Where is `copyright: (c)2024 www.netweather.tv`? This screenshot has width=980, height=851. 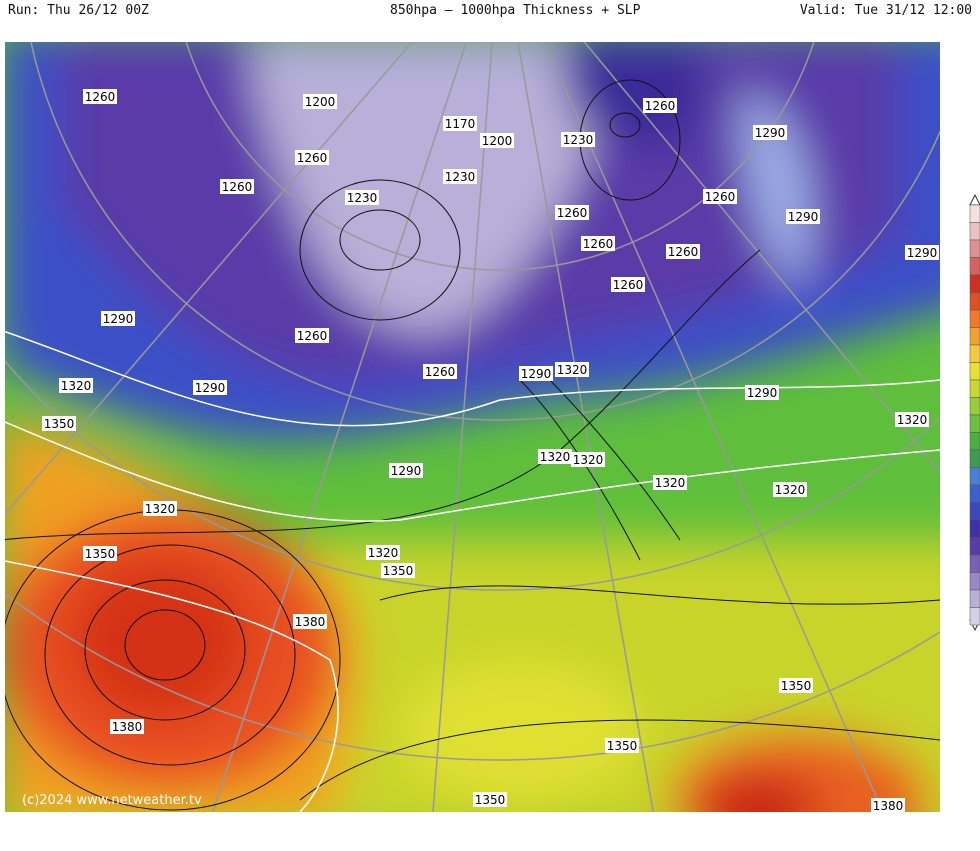 copyright: (c)2024 www.netweather.tv is located at coordinates (112, 800).